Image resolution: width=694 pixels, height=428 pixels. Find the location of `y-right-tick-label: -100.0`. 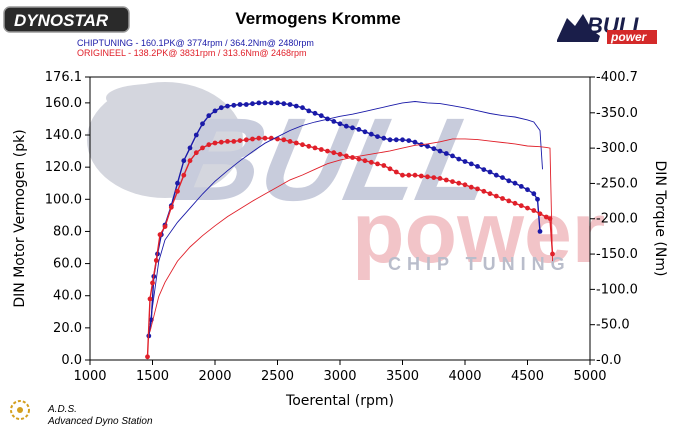

y-right-tick-label: -100.0 is located at coordinates (617, 289).